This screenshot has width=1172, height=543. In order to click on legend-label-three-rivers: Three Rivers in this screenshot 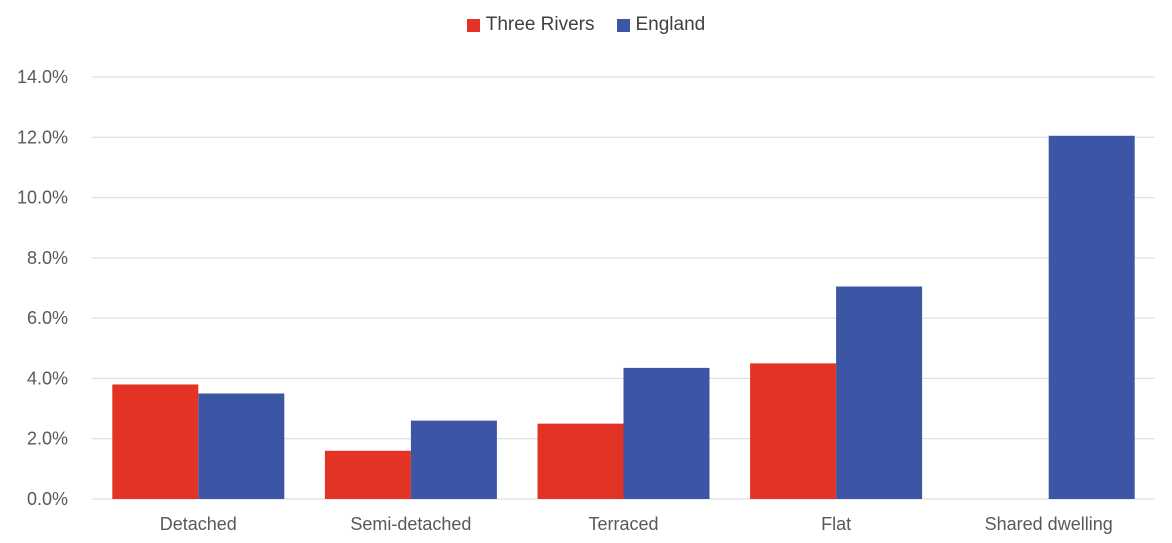, I will do `click(540, 24)`.